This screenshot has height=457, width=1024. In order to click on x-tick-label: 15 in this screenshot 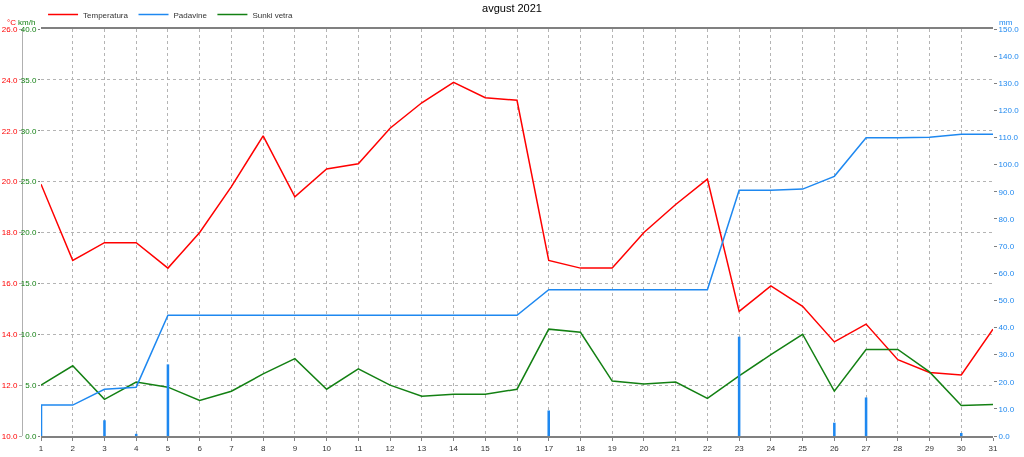, I will do `click(485, 448)`.